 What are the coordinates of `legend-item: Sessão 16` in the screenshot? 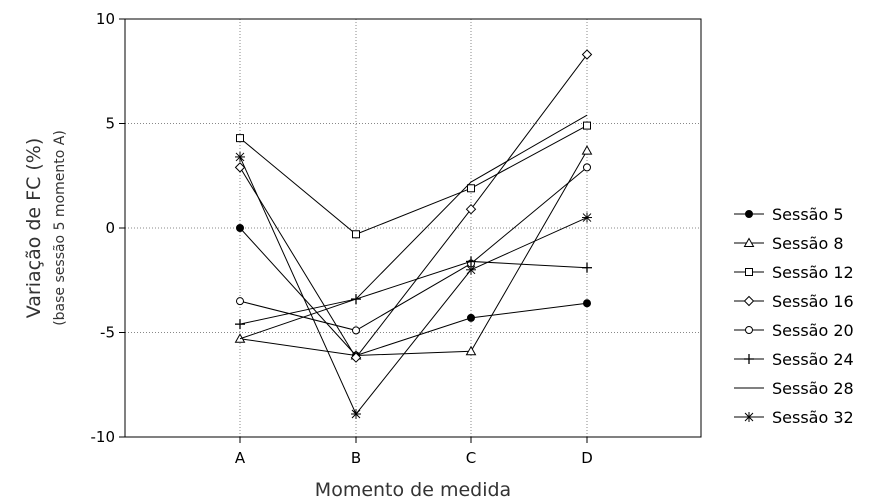 It's located at (794, 301).